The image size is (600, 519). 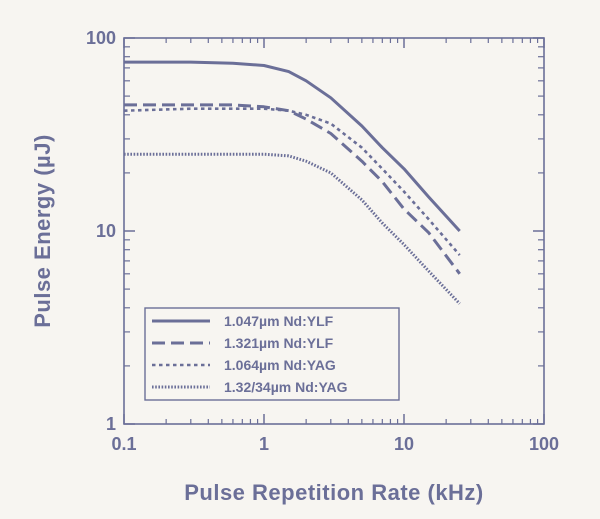 What do you see at coordinates (101, 38) in the screenshot?
I see `y-tick-label: 100` at bounding box center [101, 38].